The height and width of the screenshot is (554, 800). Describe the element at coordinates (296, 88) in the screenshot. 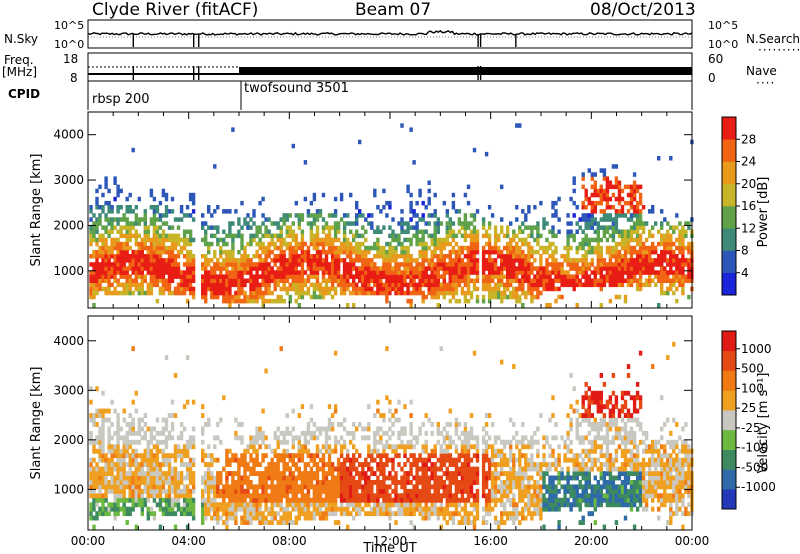

I see `cpid-segment-twofsound: twofsound 3501` at that location.